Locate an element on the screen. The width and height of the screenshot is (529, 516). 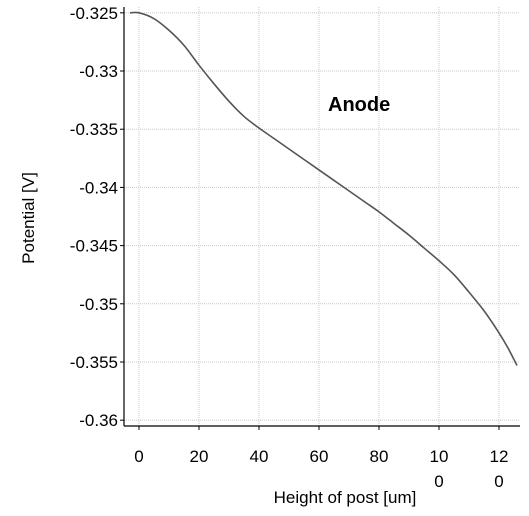
y-tick-label: -0.345 is located at coordinates (94, 246).